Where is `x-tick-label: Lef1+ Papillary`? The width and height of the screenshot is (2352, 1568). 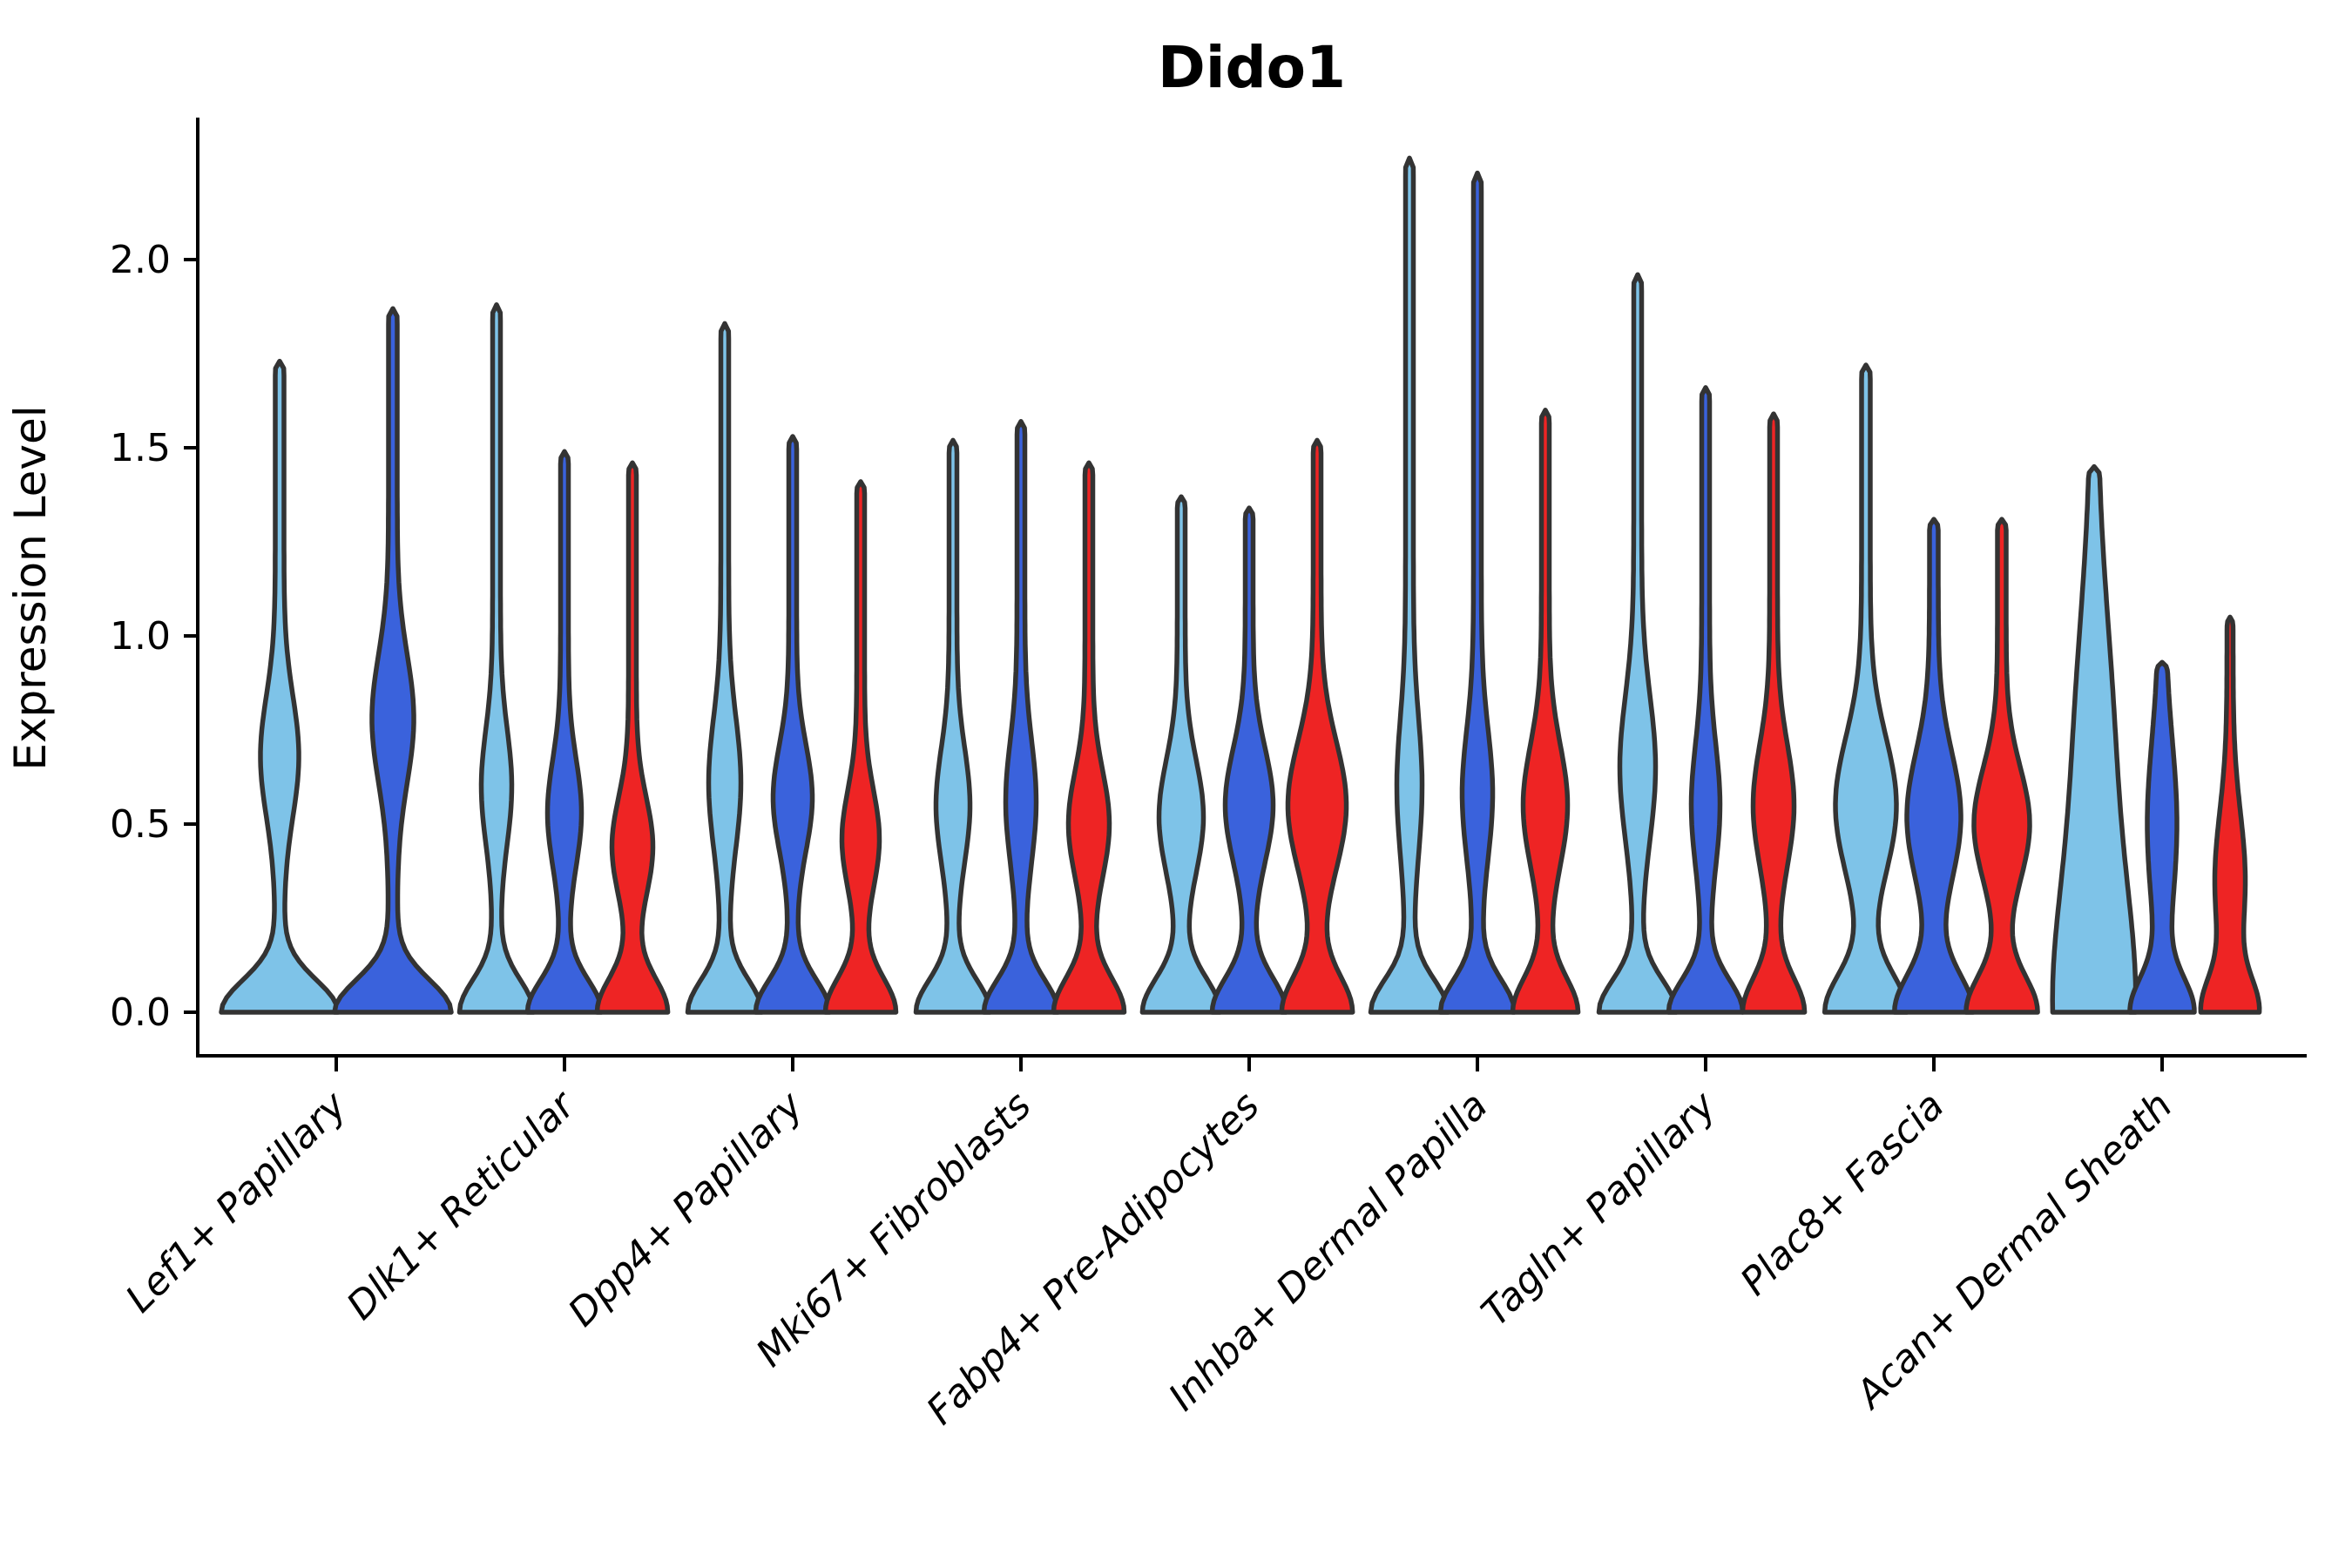
x-tick-label: Lef1+ Papillary is located at coordinates (237, 1202).